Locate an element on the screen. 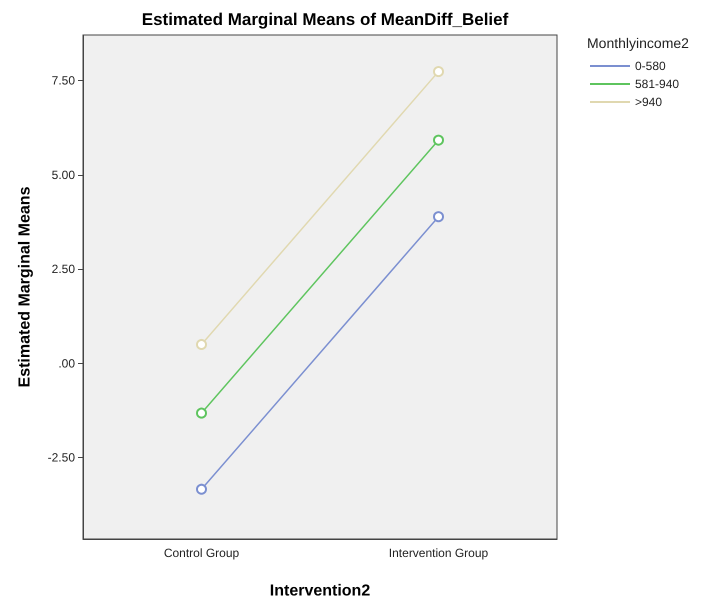 This screenshot has height=604, width=714. x-tick-label: Control Group is located at coordinates (202, 553).